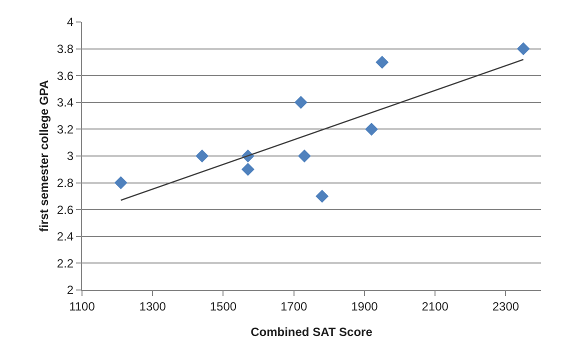 The image size is (581, 358). What do you see at coordinates (311, 332) in the screenshot?
I see `x-axis-title: Combined SAT Score` at bounding box center [311, 332].